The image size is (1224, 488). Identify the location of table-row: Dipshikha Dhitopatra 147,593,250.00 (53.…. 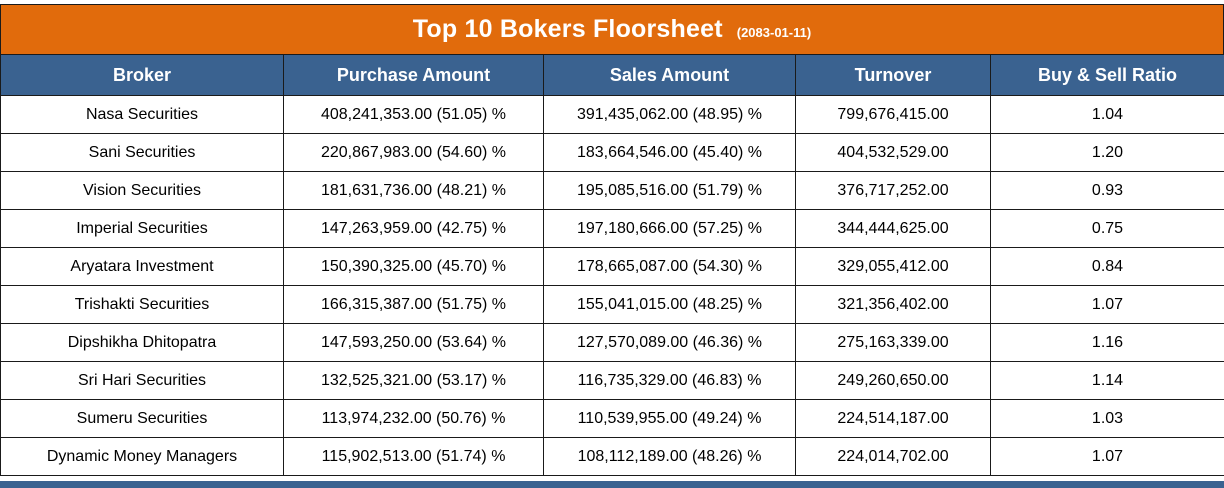
(612, 342).